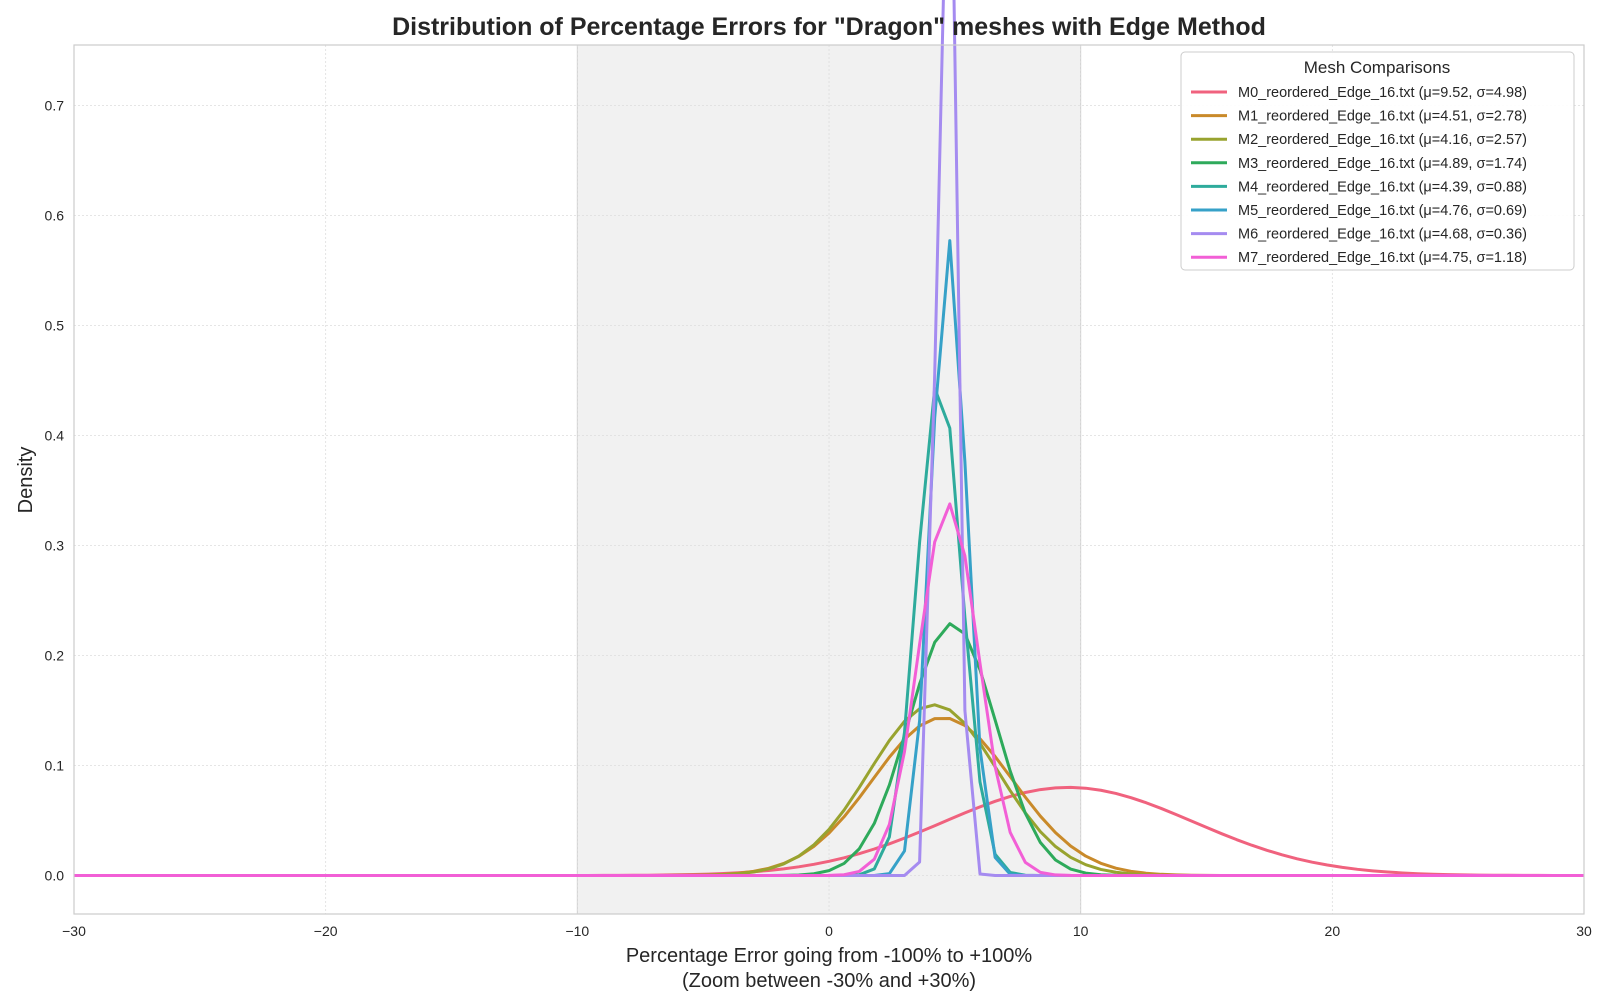 The image size is (1600, 1000). Describe the element at coordinates (55, 216) in the screenshot. I see `y-tick-label: 0.6` at that location.